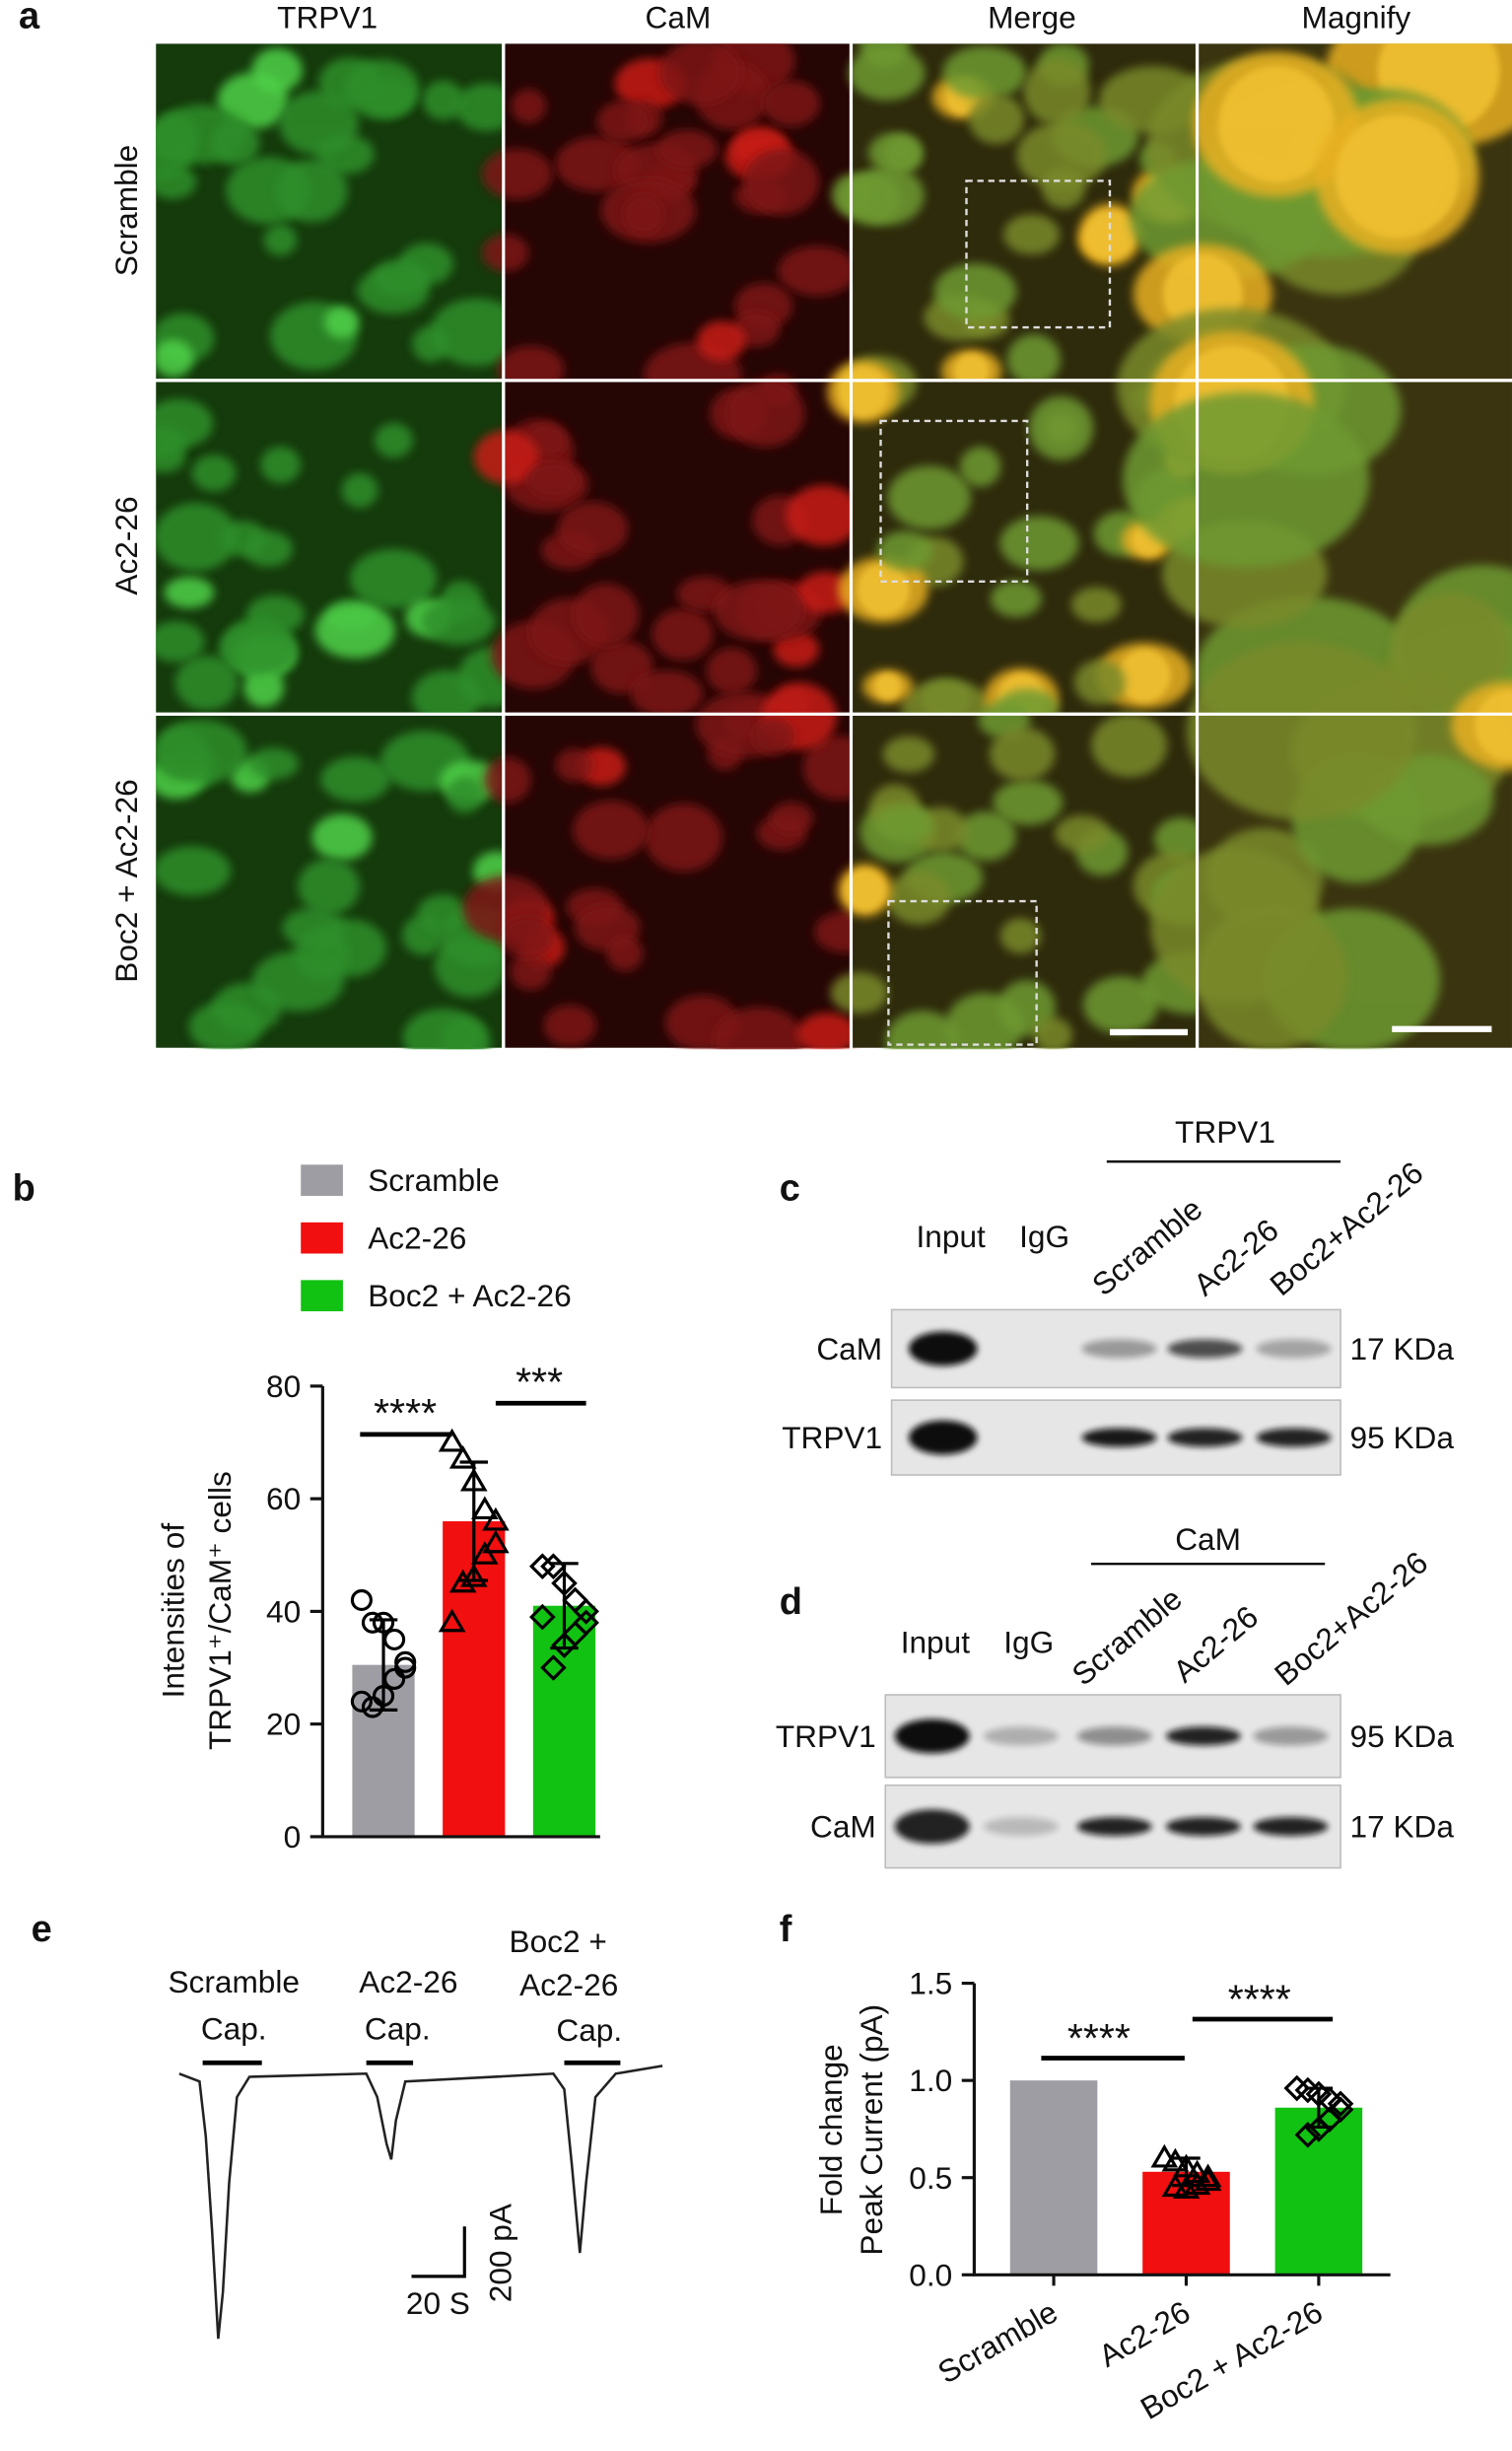  I want to click on y-axis-label: Intensities of, so click(173, 1611).